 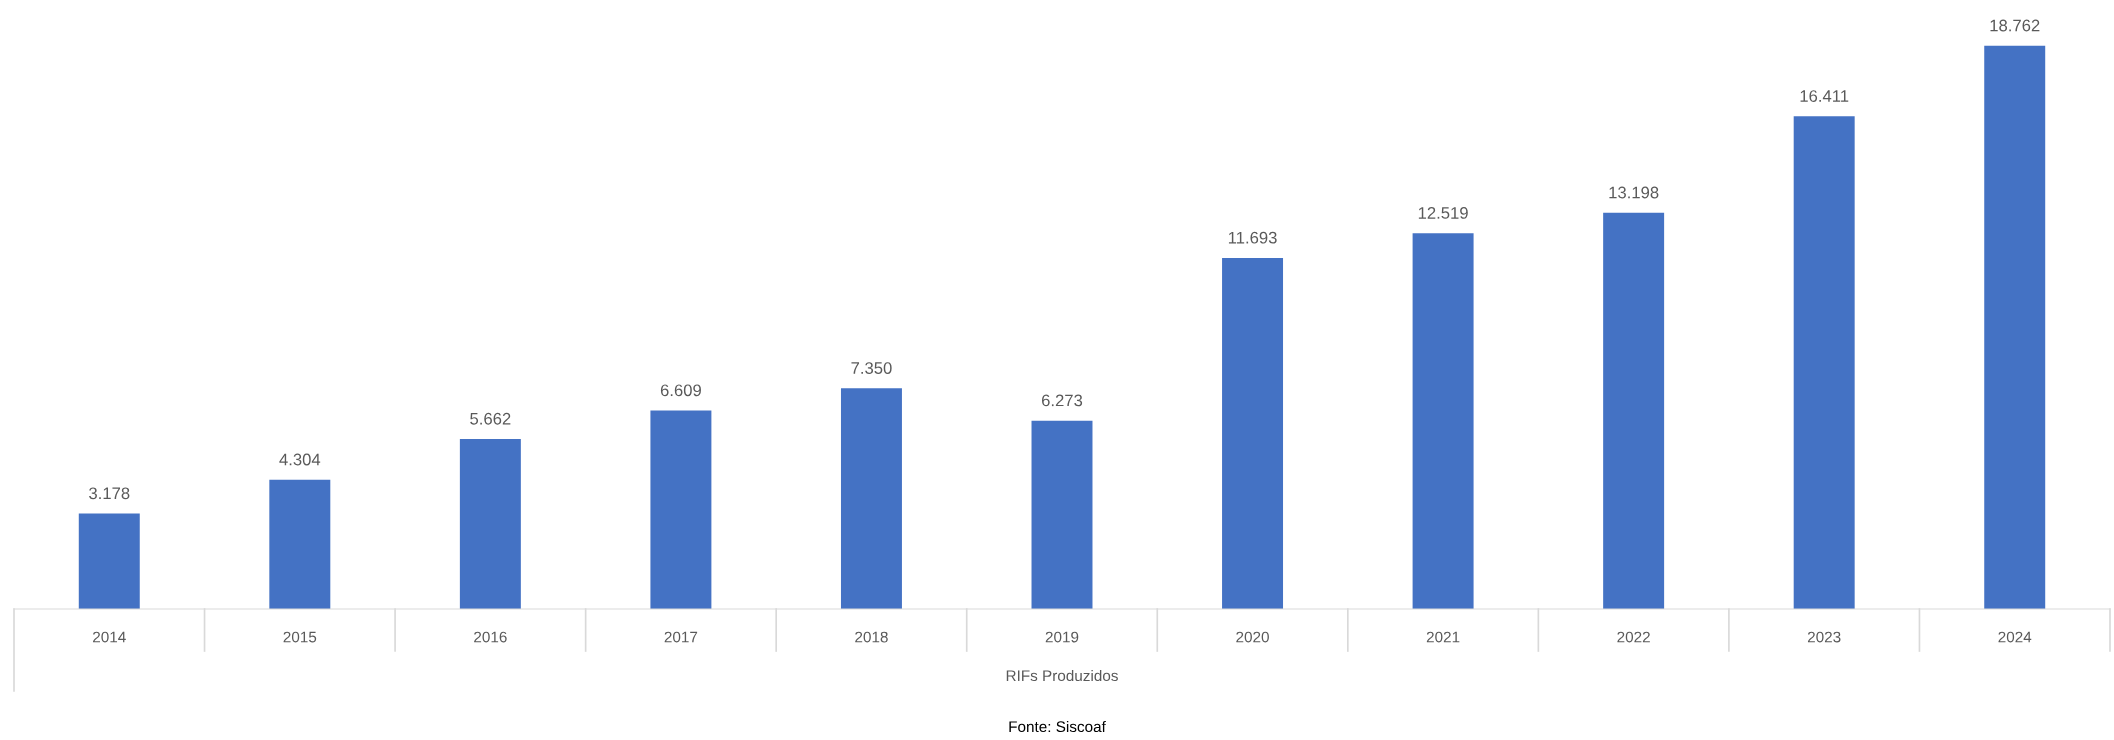 What do you see at coordinates (1062, 675) in the screenshot?
I see `x-axis-title: RIFs Produzidos` at bounding box center [1062, 675].